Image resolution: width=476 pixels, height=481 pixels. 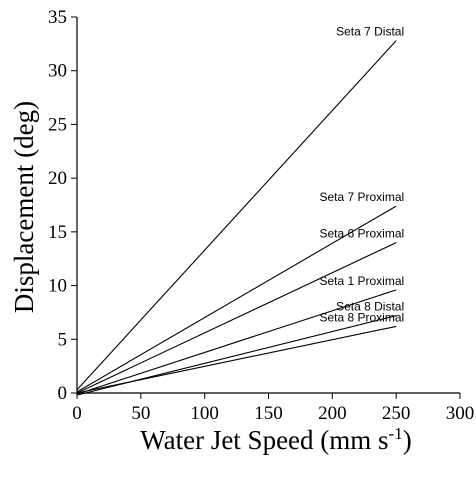 I want to click on x-tick-label: 150, so click(x=268, y=413).